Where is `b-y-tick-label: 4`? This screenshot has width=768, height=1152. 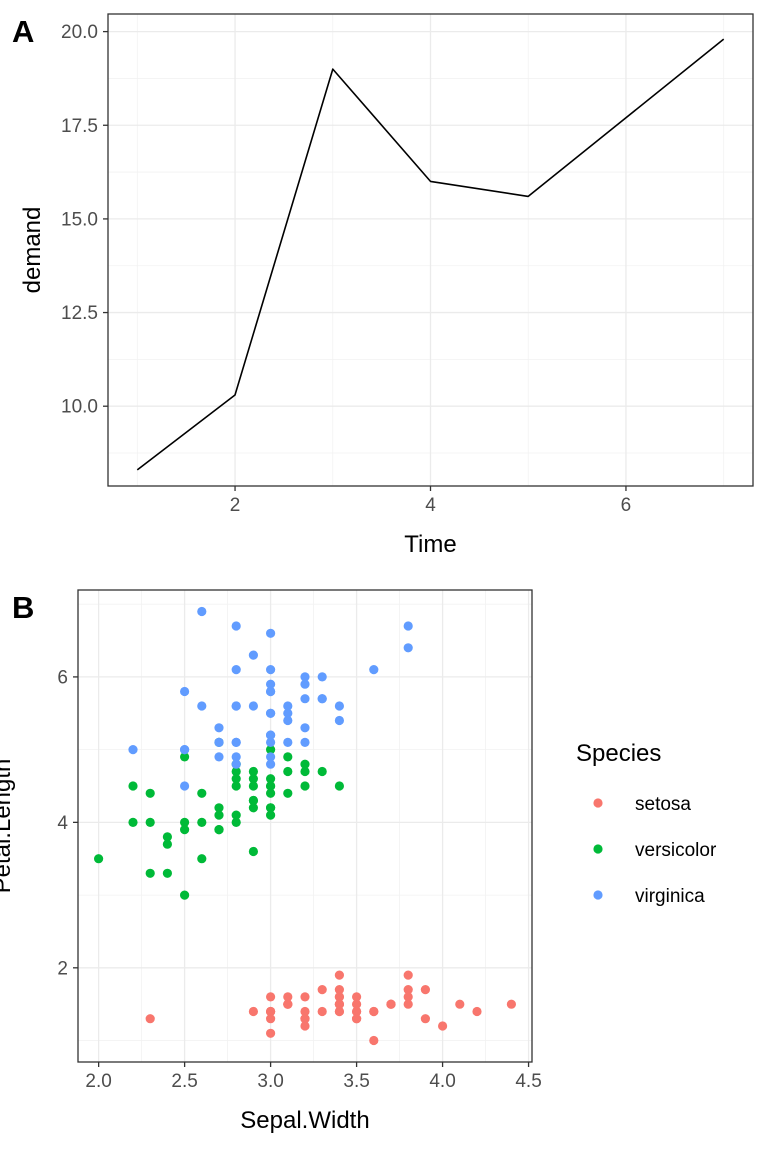
b-y-tick-label: 4 is located at coordinates (62, 823).